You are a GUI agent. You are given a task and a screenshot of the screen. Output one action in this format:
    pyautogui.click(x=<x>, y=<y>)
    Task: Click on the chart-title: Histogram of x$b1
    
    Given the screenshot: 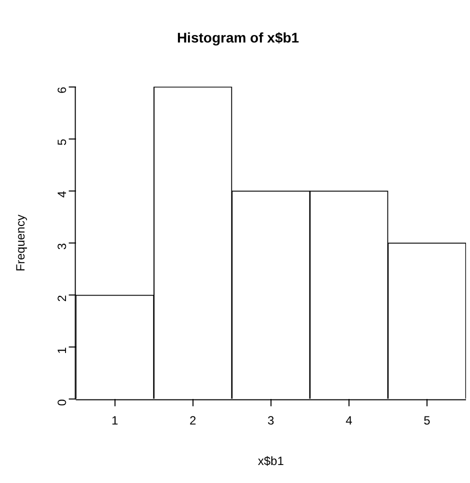 What is the action you would take?
    pyautogui.click(x=238, y=37)
    